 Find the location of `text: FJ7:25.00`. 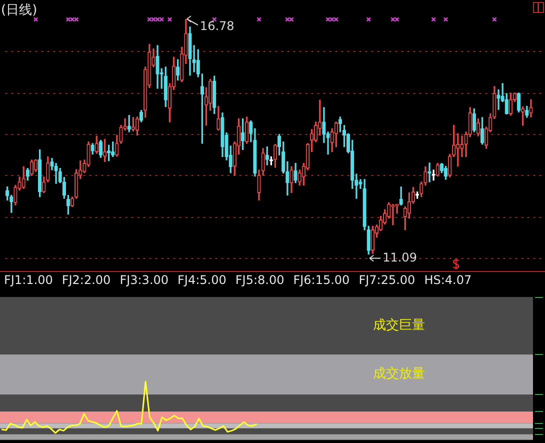

text: FJ7:25.00 is located at coordinates (387, 279).